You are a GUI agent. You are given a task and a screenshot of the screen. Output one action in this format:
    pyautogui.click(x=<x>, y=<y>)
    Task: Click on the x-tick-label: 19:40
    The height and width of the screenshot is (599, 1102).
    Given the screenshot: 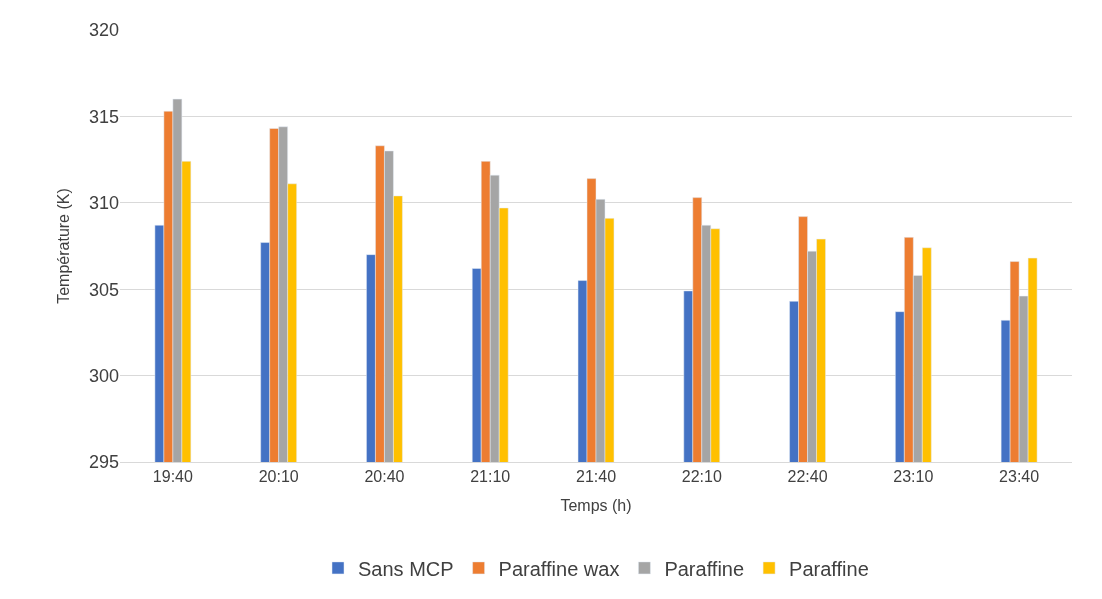 What is the action you would take?
    pyautogui.click(x=173, y=477)
    